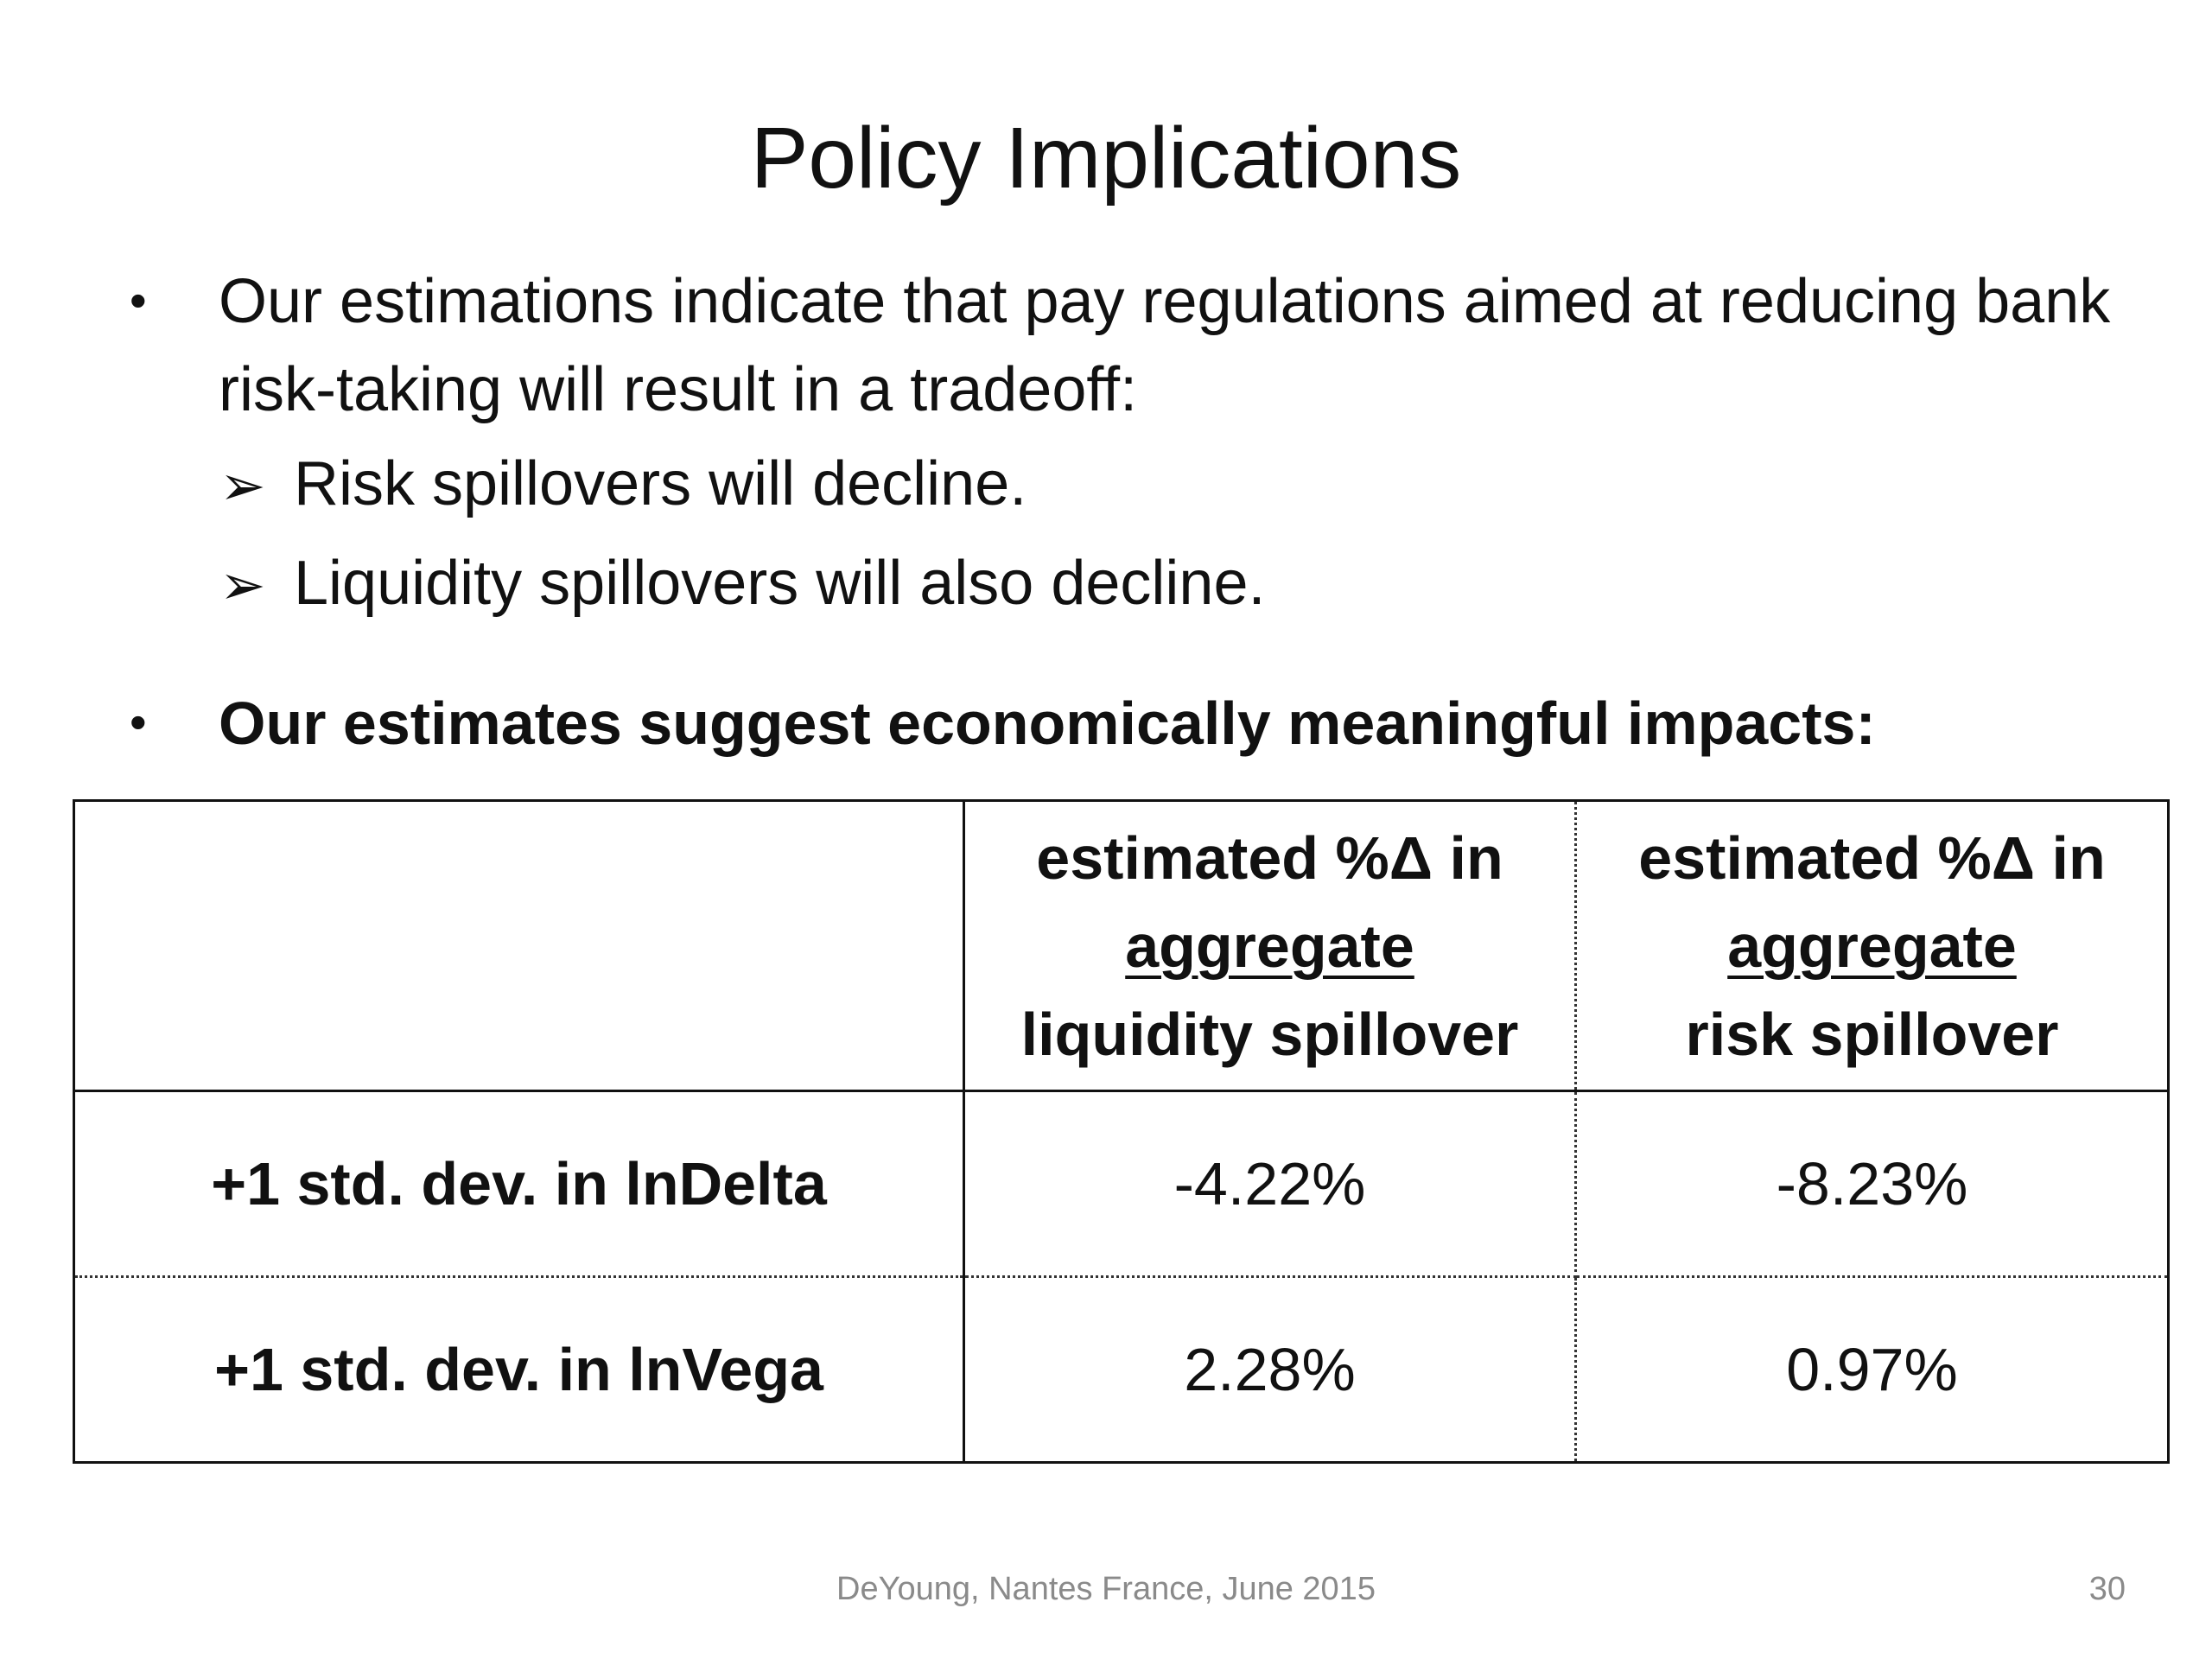  Describe the element at coordinates (519, 946) in the screenshot. I see `table-header-empty` at that location.